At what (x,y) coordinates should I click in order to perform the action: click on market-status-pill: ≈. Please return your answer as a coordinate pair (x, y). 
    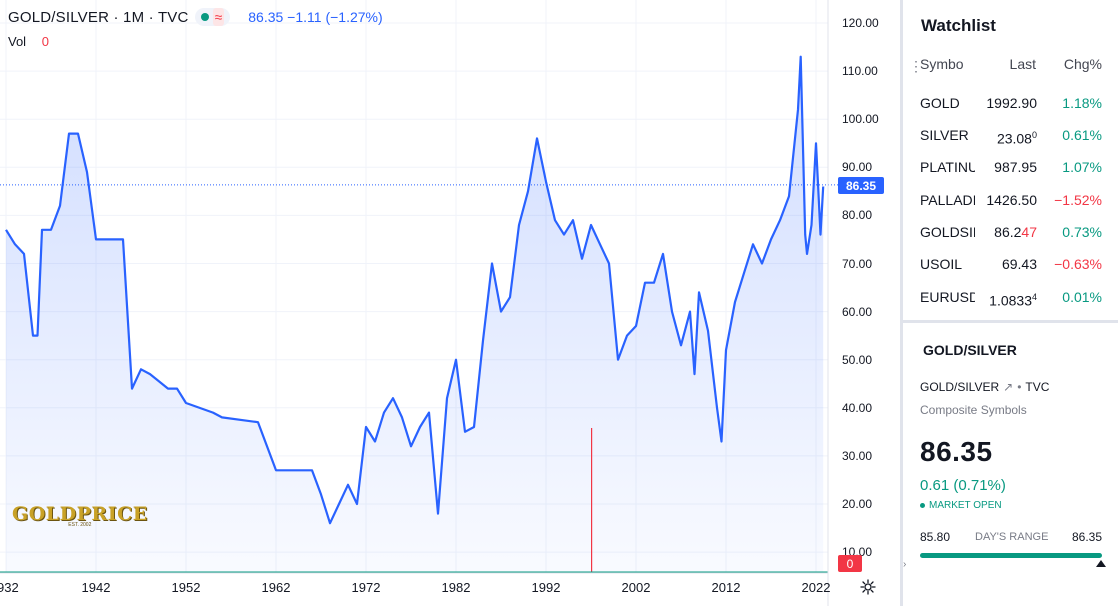
    Looking at the image, I should click on (212, 17).